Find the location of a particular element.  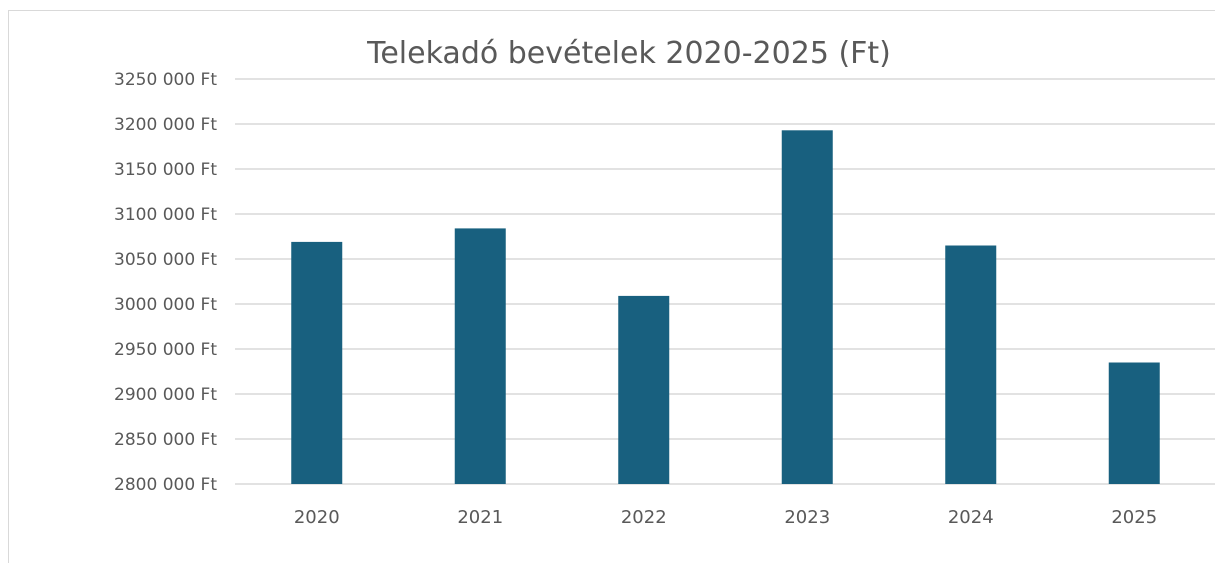

y-tick-label: 2900 000 Ft is located at coordinates (165, 395).